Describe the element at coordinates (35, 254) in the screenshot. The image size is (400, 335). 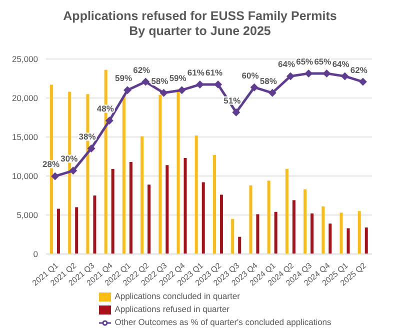
I see `y-tick-label: 0` at that location.